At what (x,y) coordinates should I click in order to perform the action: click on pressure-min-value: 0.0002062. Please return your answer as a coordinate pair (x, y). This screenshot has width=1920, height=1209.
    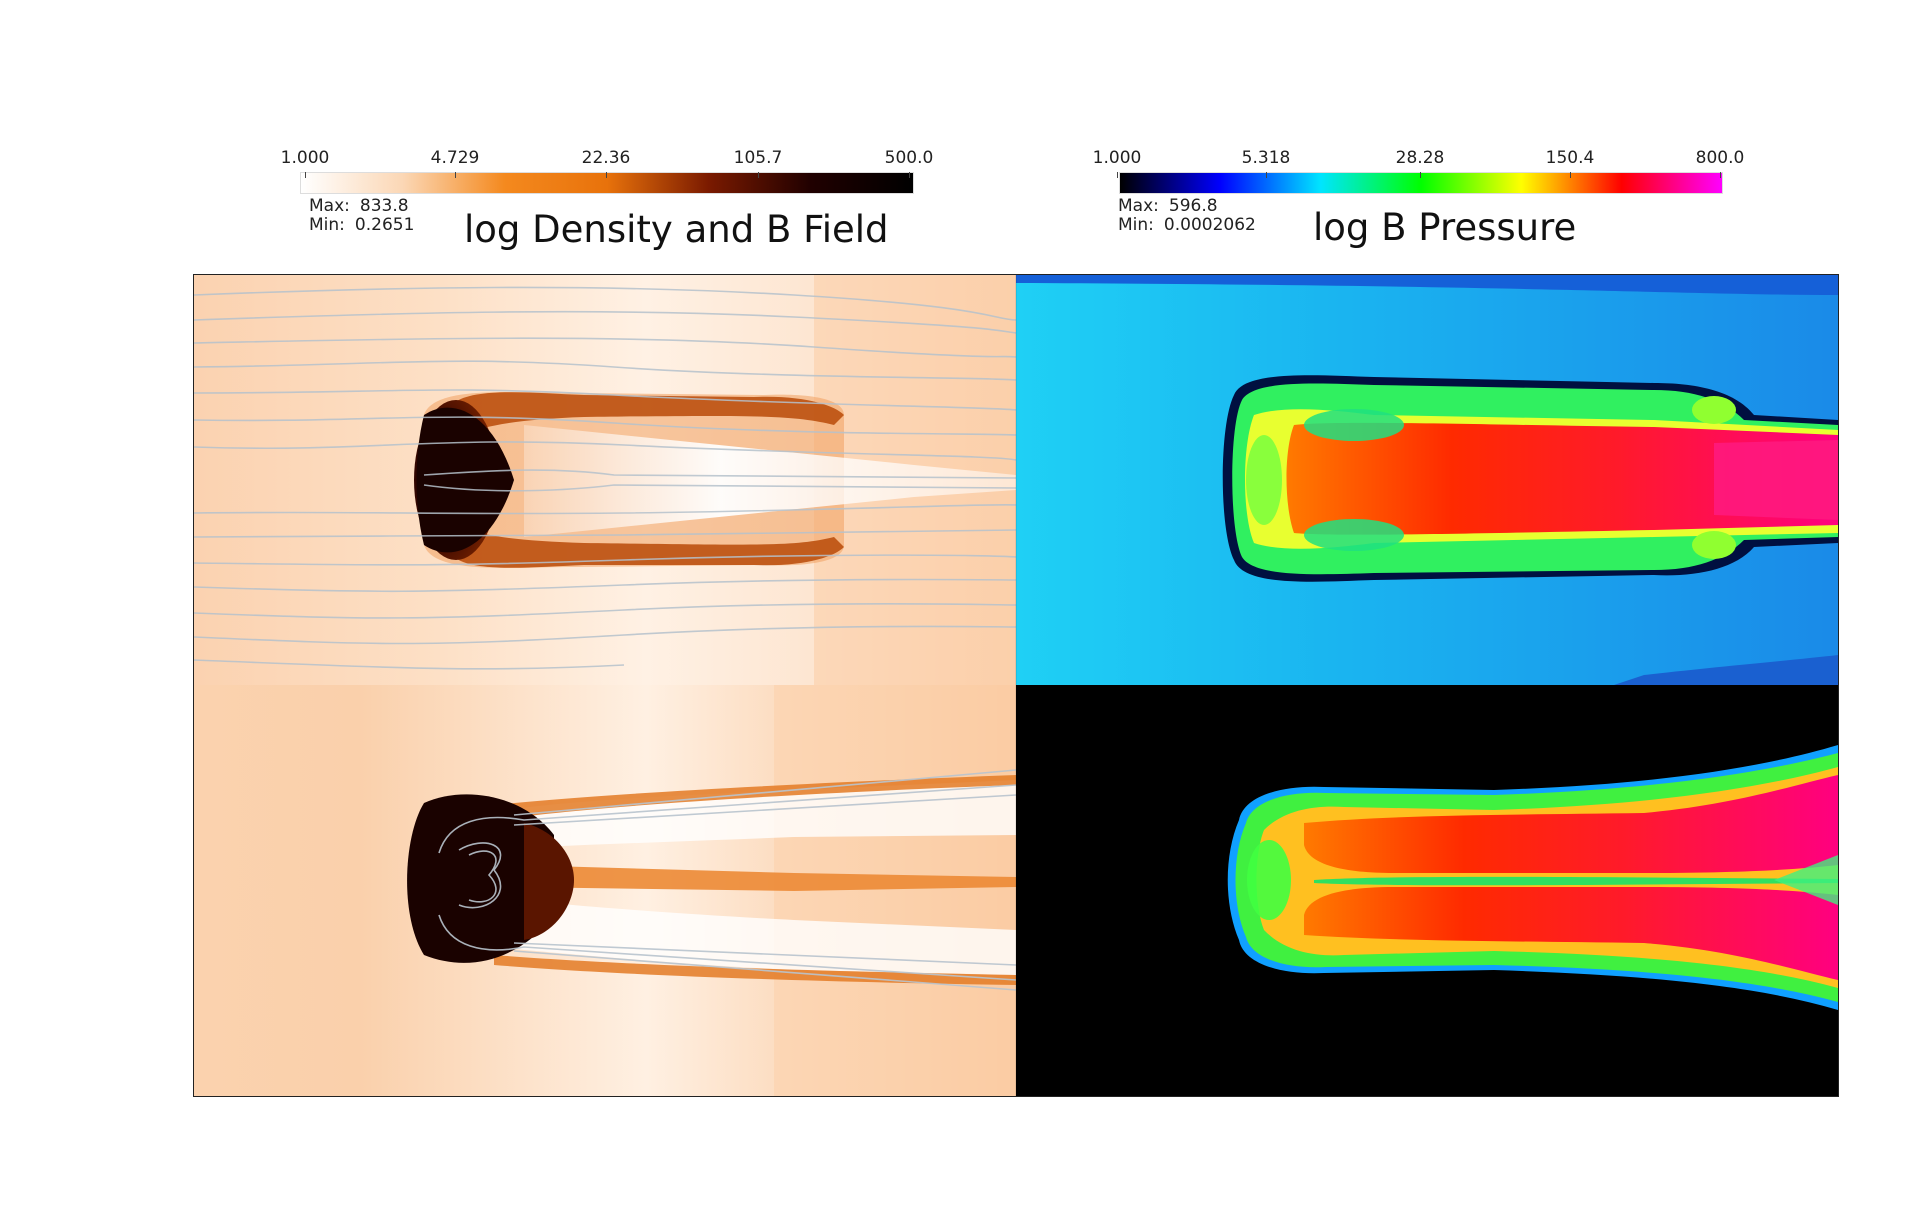
    Looking at the image, I should click on (1209, 225).